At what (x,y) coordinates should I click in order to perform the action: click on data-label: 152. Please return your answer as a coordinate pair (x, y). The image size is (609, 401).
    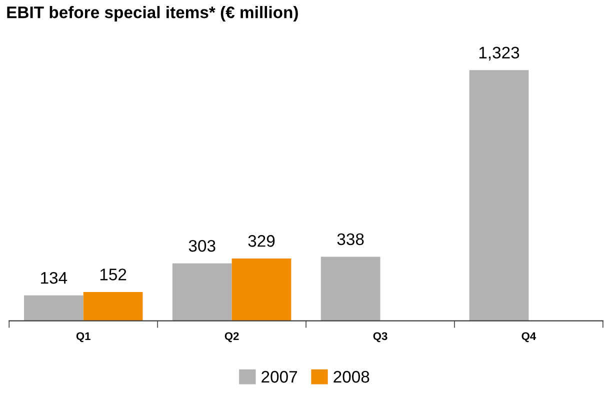
    Looking at the image, I should click on (113, 274).